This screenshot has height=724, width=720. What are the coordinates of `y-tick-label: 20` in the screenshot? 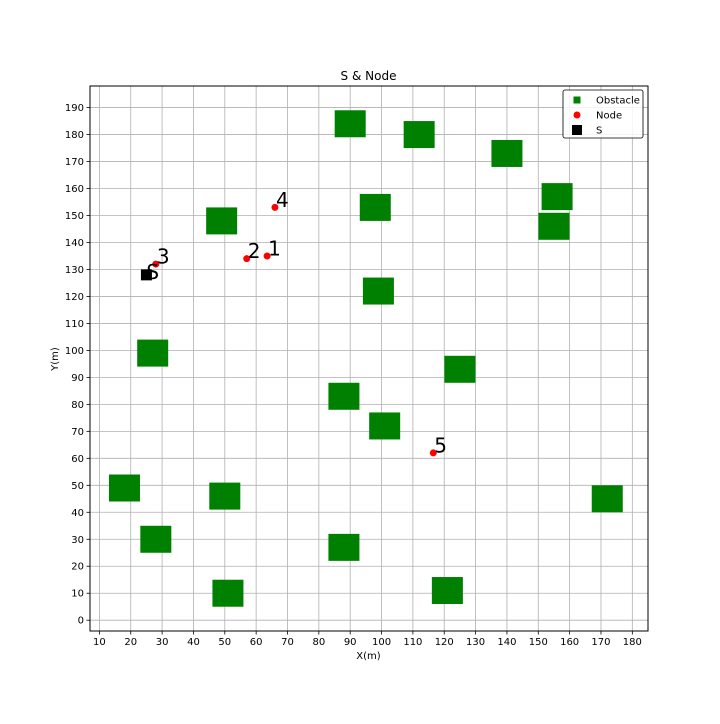 It's located at (77, 567).